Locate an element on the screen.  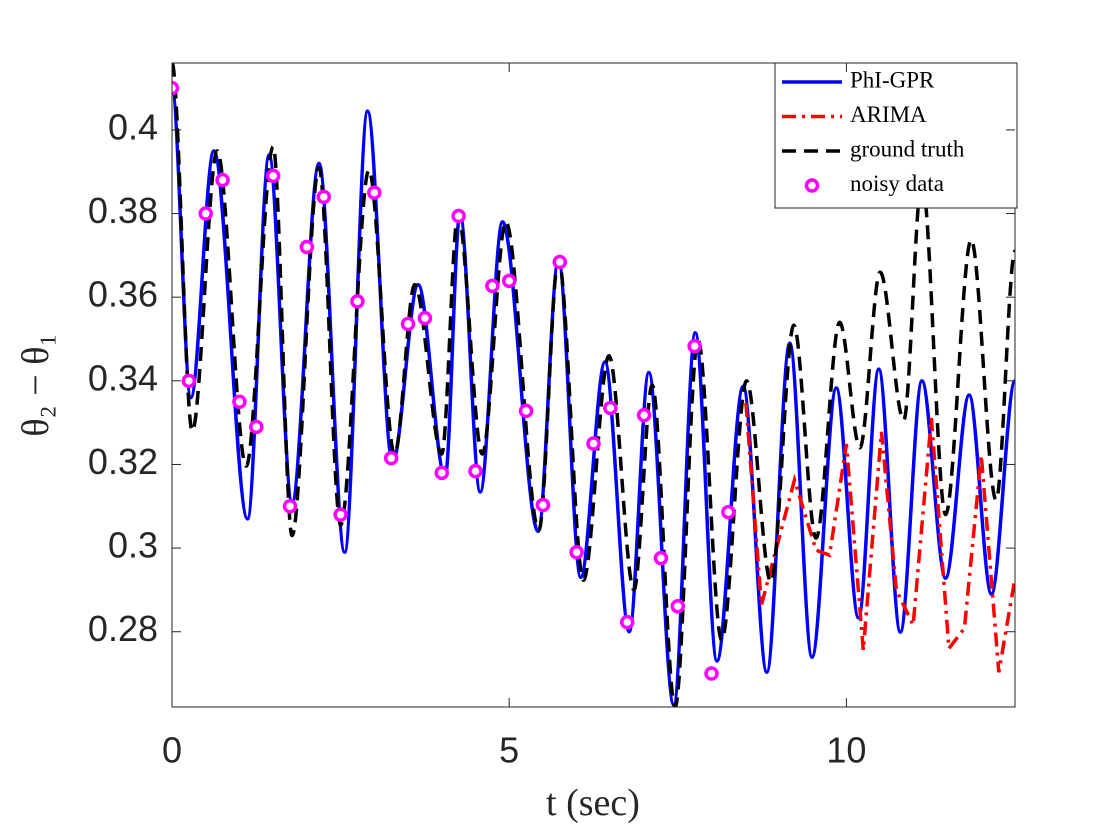
y-tick-label: 0.28 is located at coordinates (123, 628).